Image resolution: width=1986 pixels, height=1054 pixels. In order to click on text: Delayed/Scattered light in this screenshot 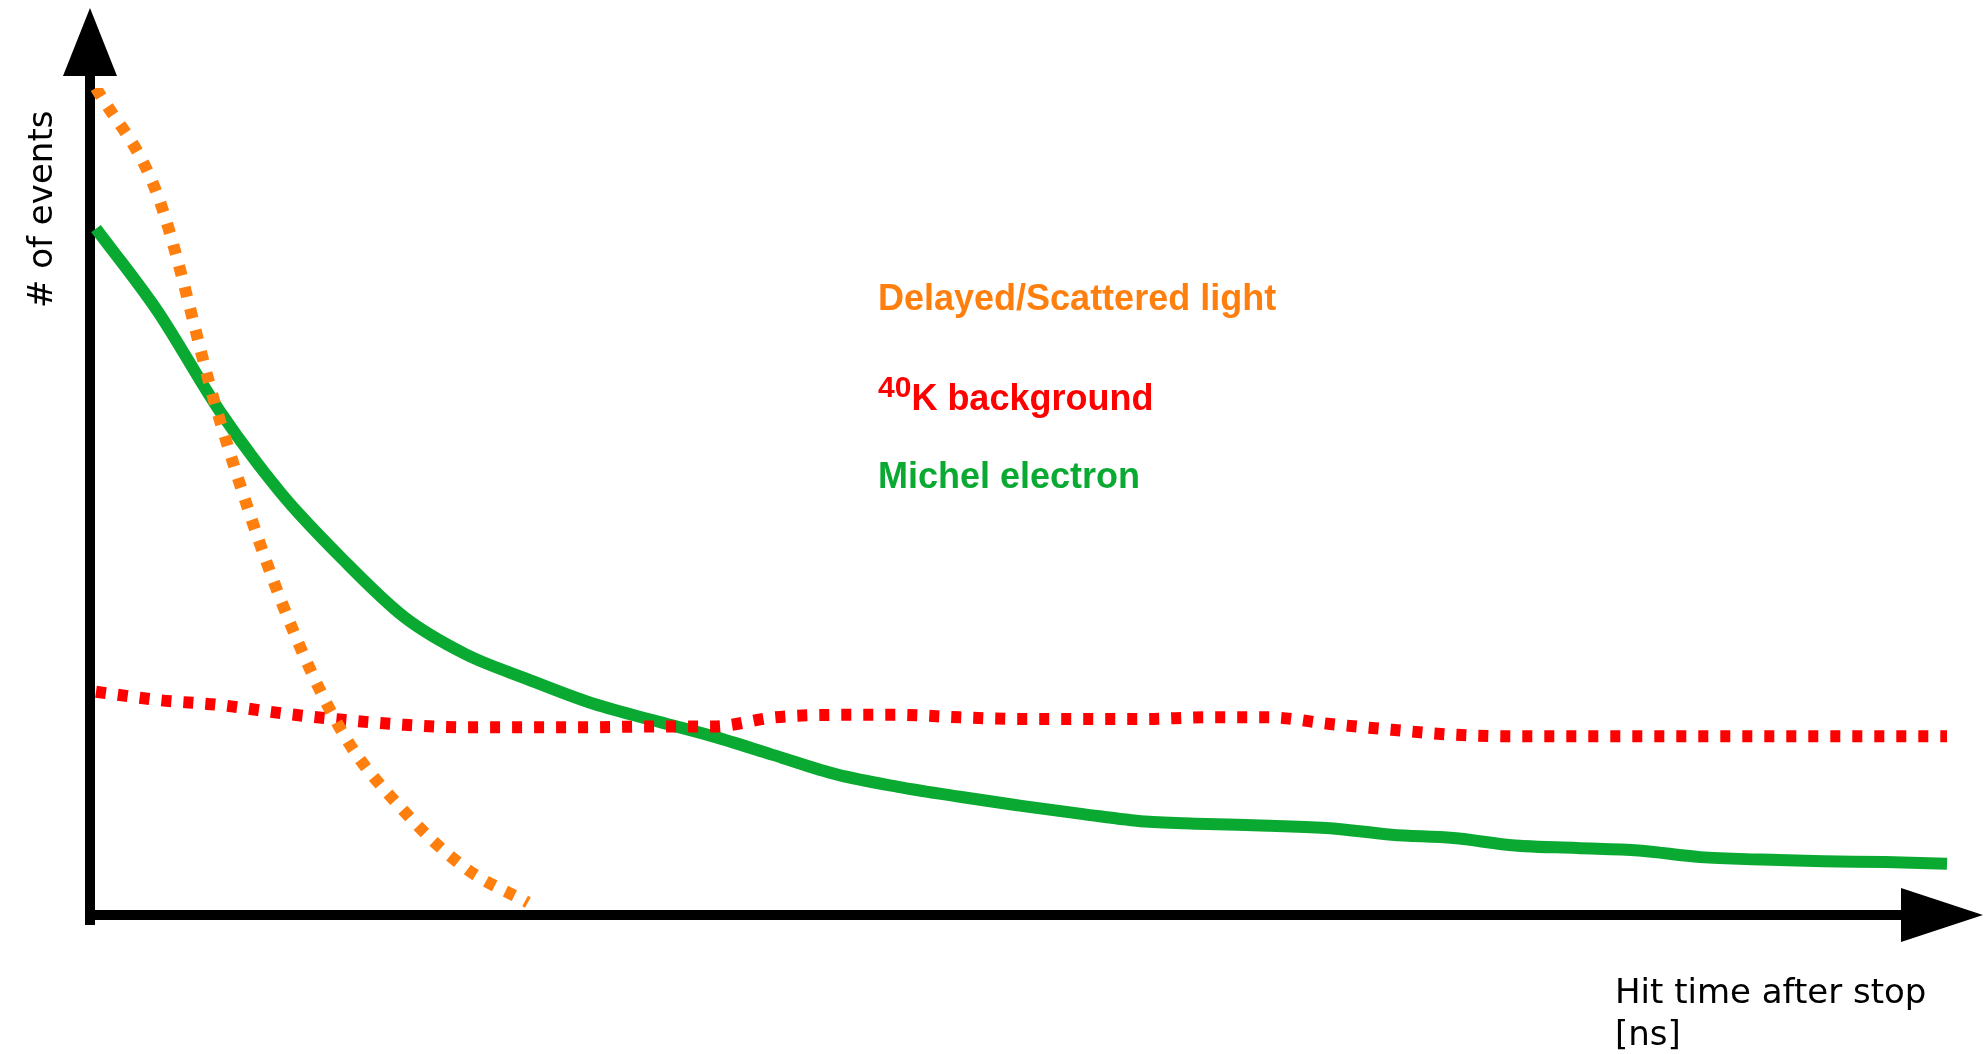, I will do `click(1077, 298)`.